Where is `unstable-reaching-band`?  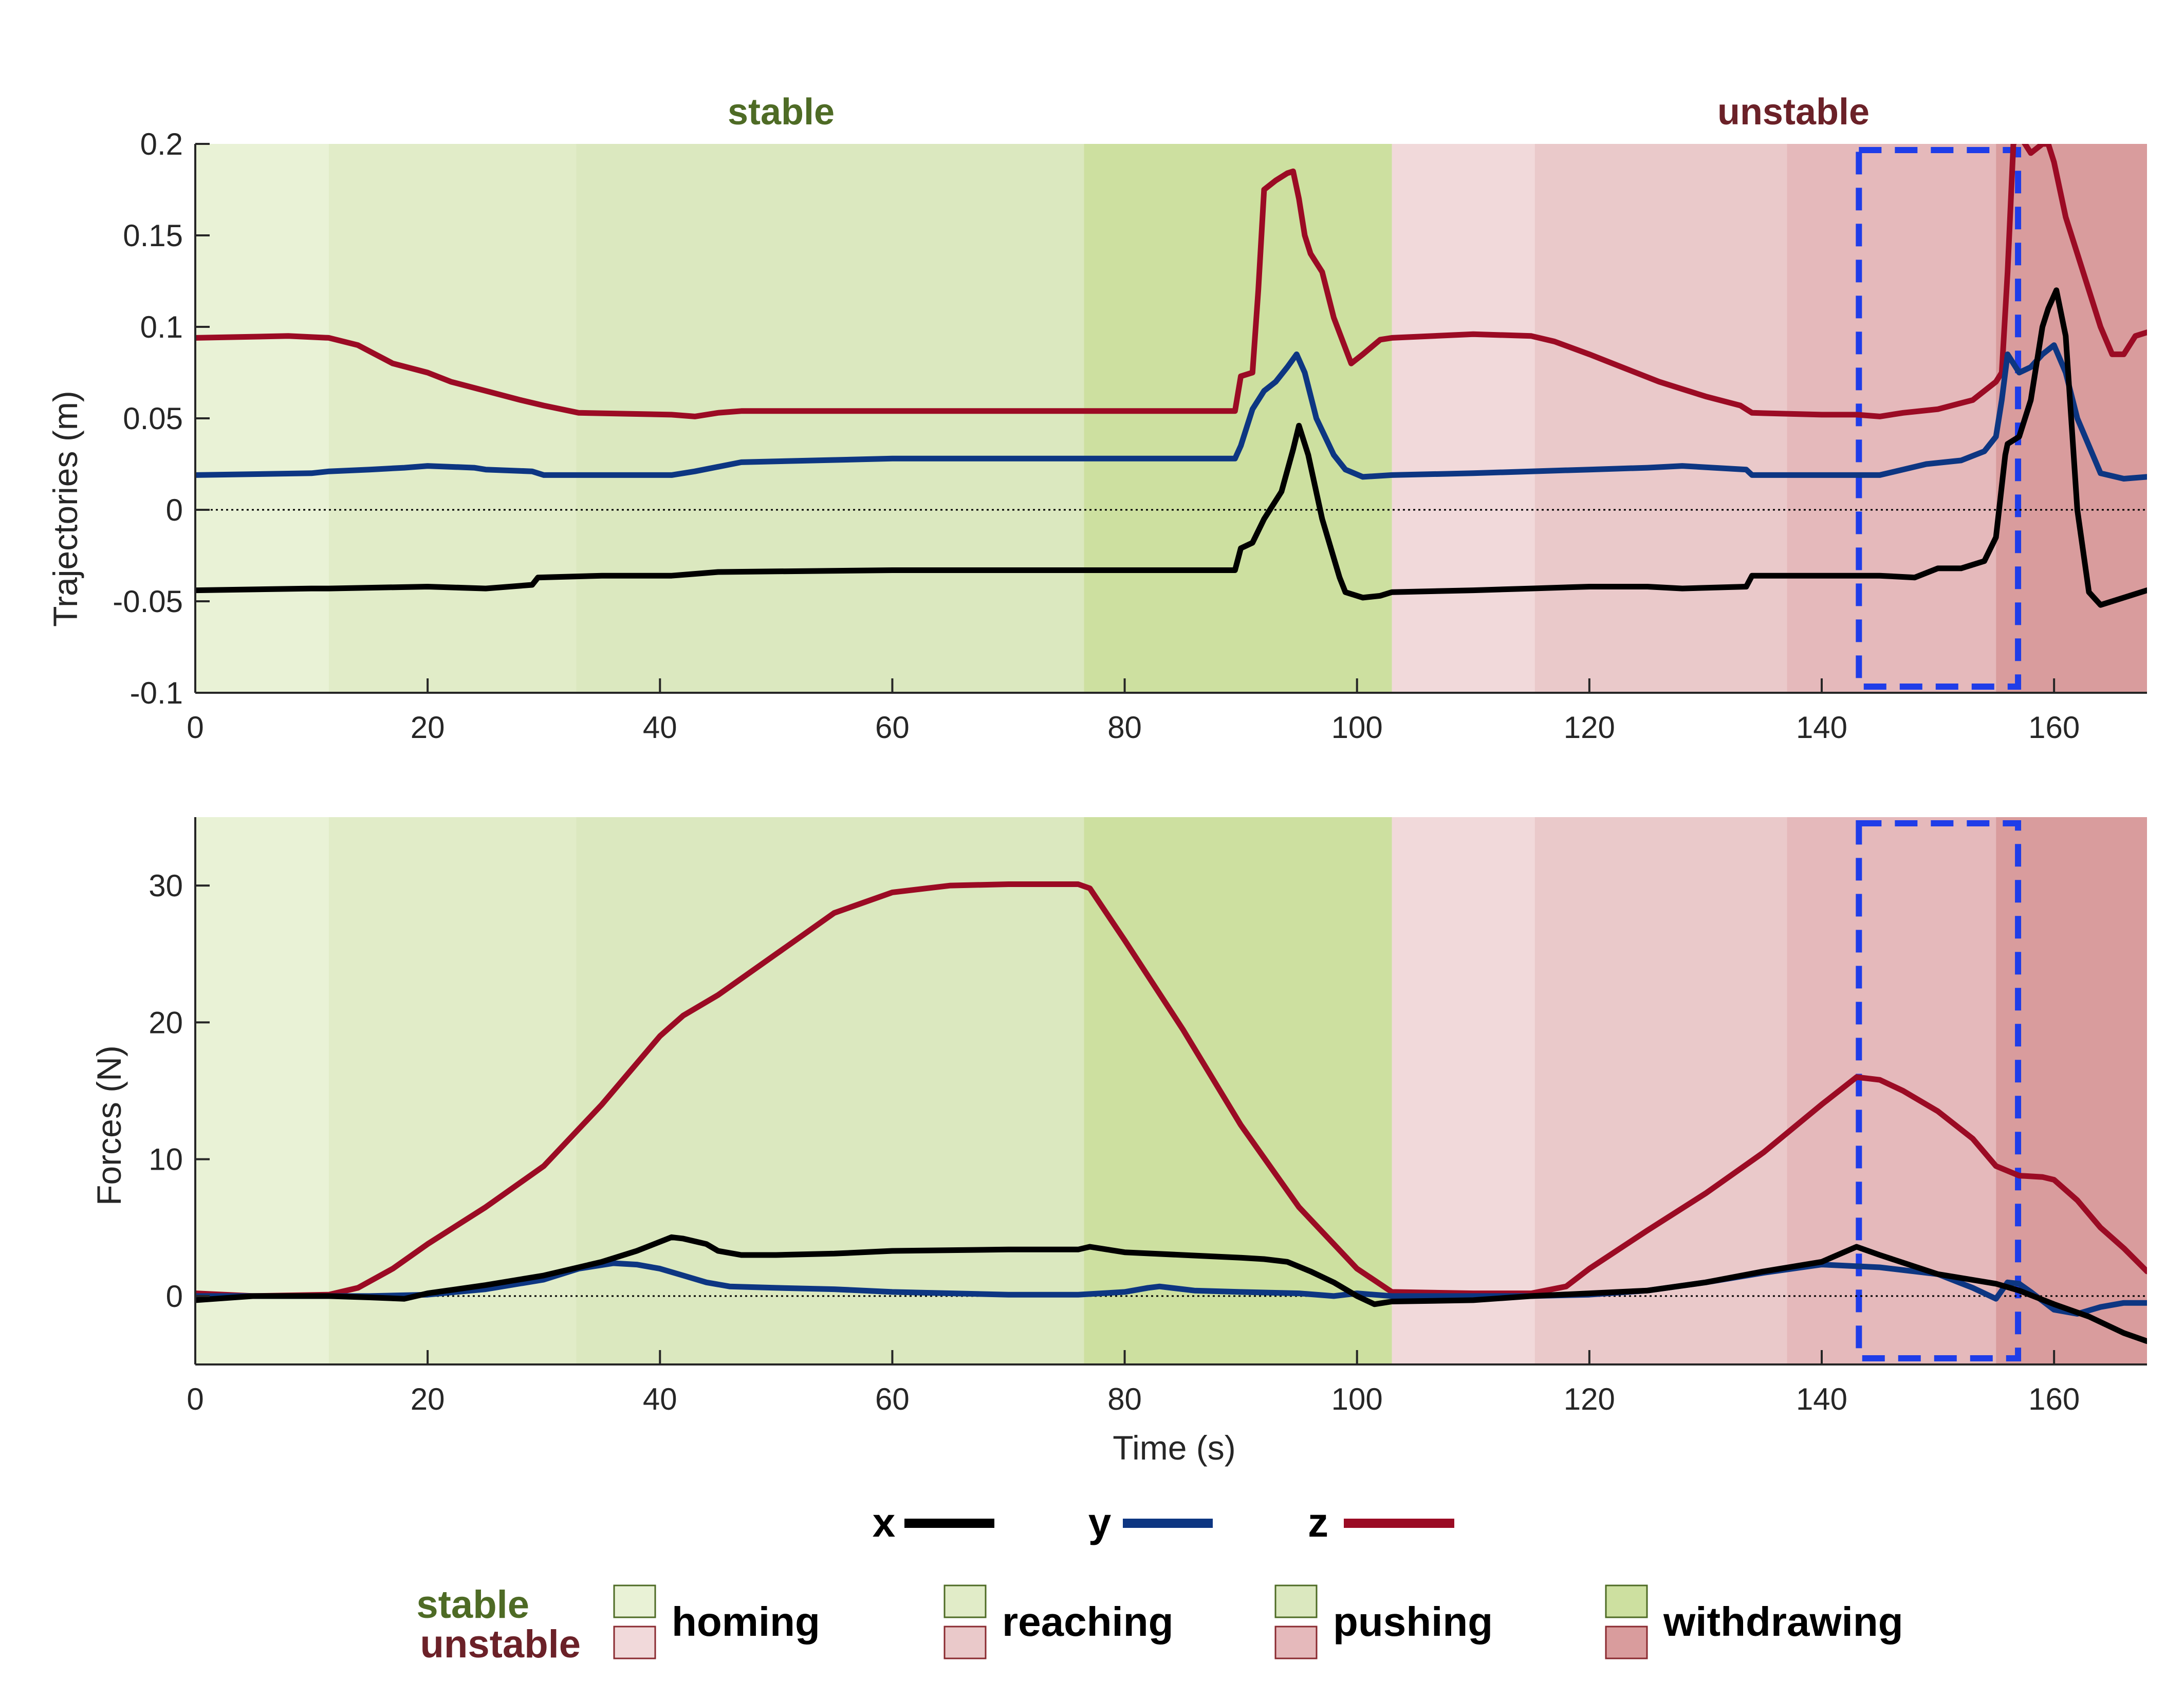
unstable-reaching-band is located at coordinates (1660, 418).